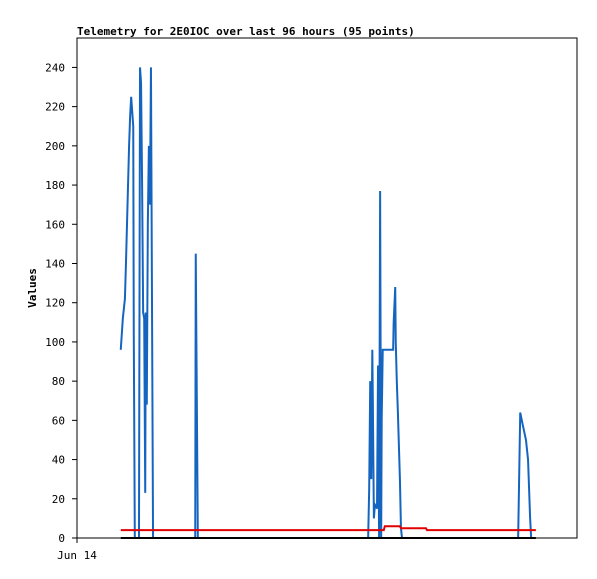 The height and width of the screenshot is (579, 597). What do you see at coordinates (58, 460) in the screenshot?
I see `y-tick-label: 40` at bounding box center [58, 460].